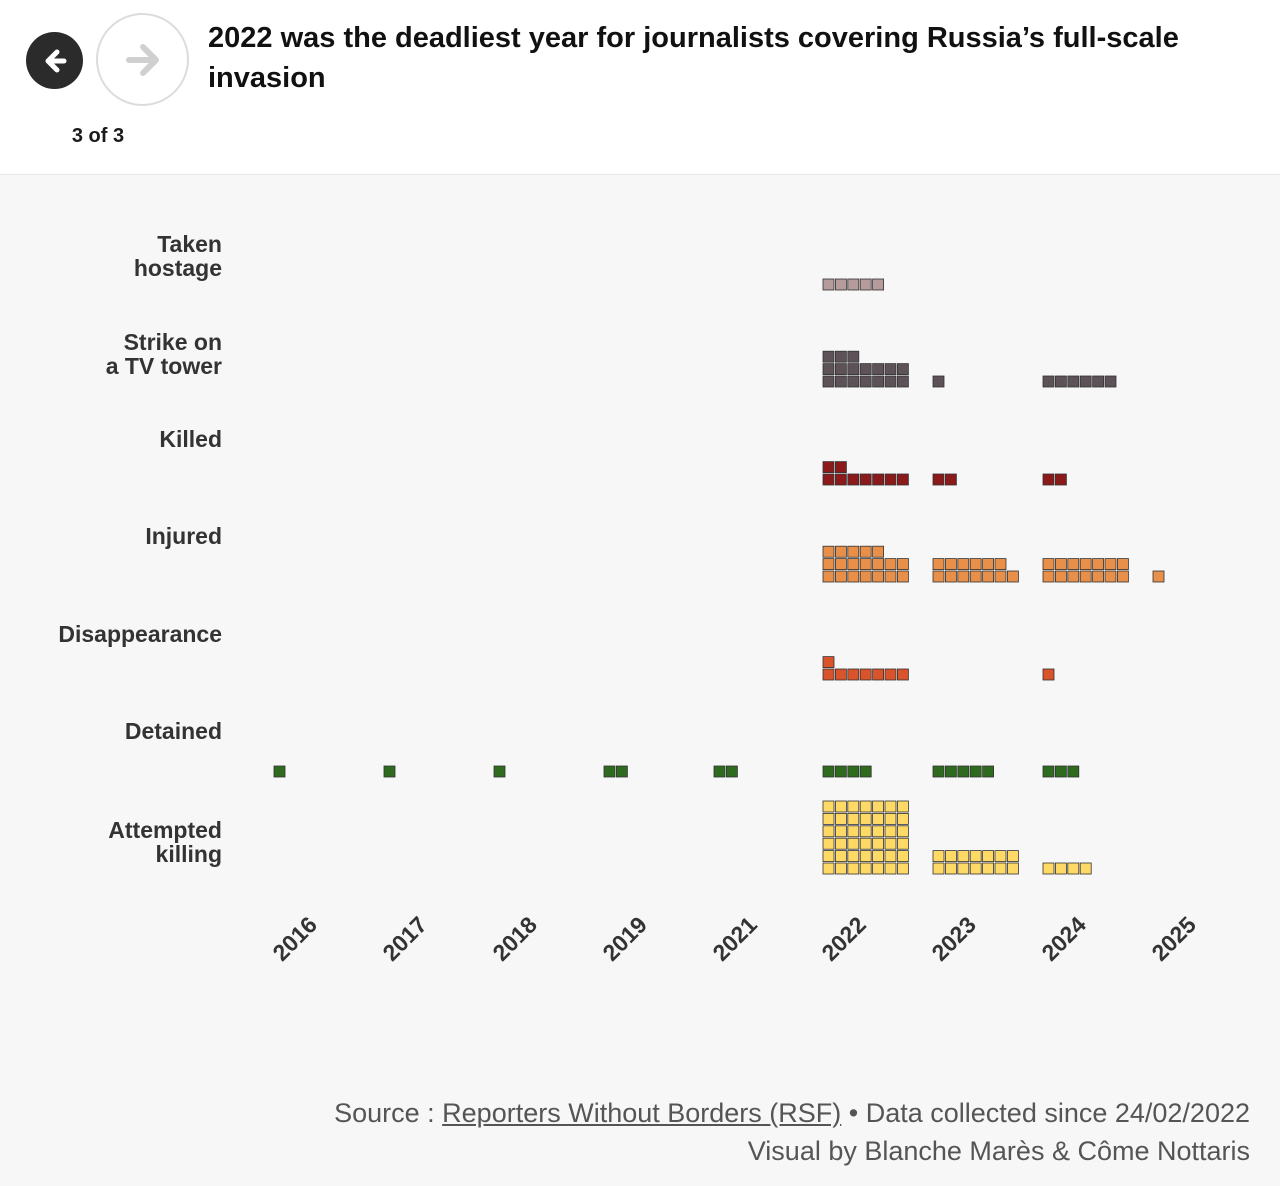 This screenshot has width=1280, height=1186. I want to click on row-label-injured: Injured, so click(117, 536).